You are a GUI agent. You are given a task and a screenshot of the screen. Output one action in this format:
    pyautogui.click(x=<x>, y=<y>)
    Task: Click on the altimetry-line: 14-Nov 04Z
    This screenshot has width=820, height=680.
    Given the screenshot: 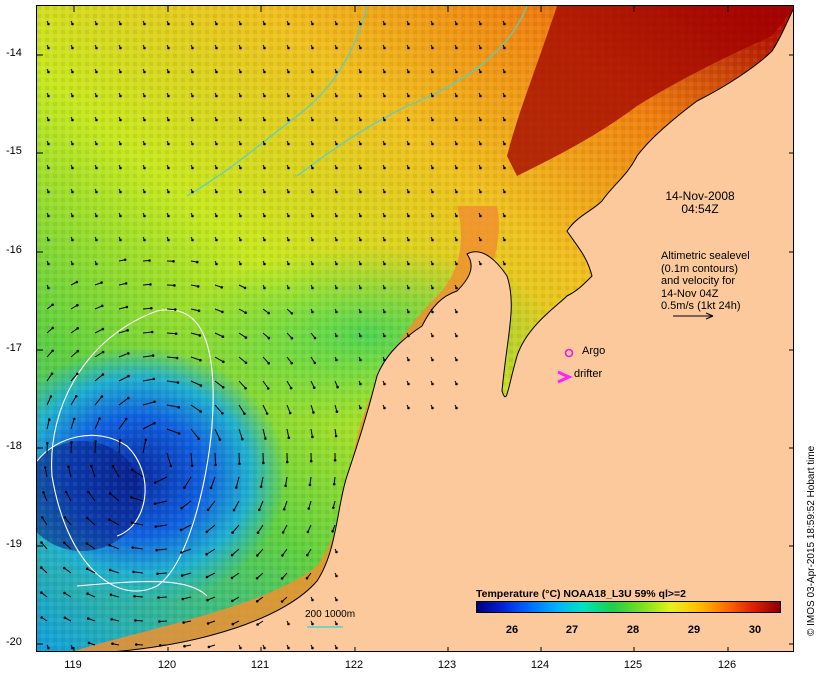 What is the action you would take?
    pyautogui.click(x=690, y=293)
    